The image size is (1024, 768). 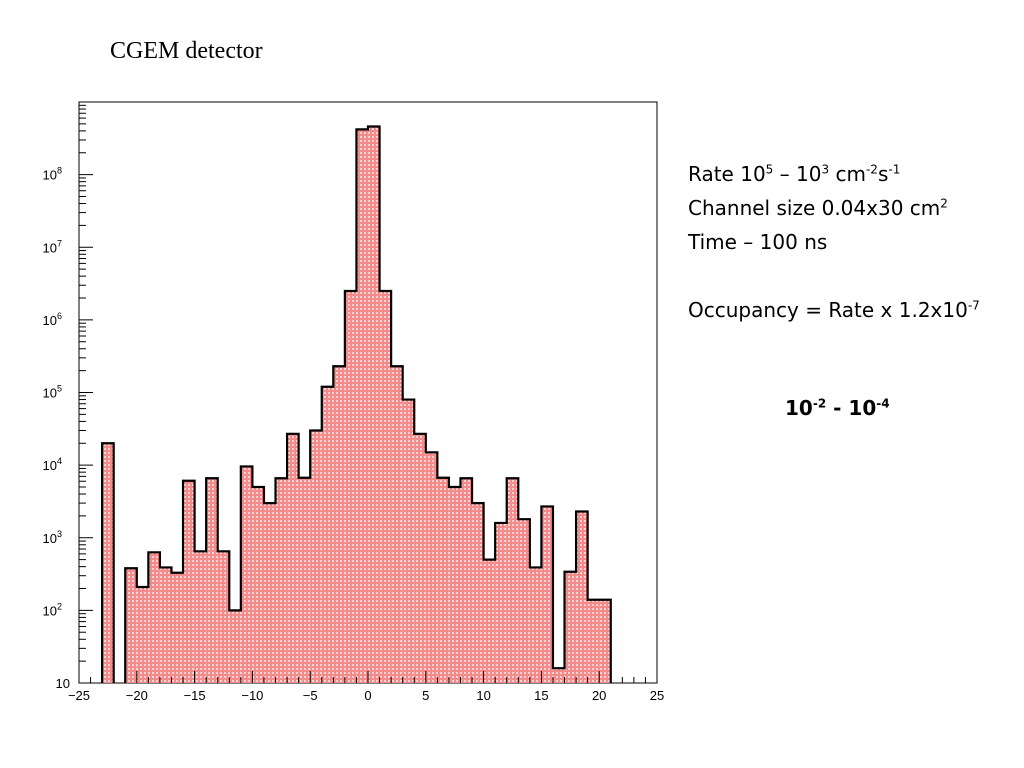 I want to click on occupancy-exp: -7, so click(x=973, y=305).